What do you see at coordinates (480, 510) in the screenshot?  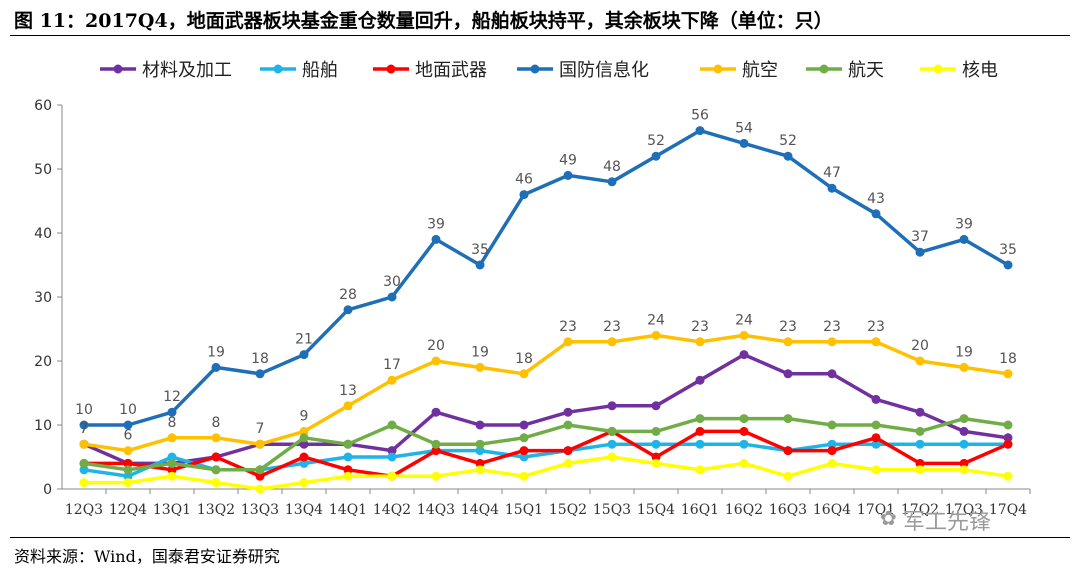 I see `x-tick-label: 14Q4` at bounding box center [480, 510].